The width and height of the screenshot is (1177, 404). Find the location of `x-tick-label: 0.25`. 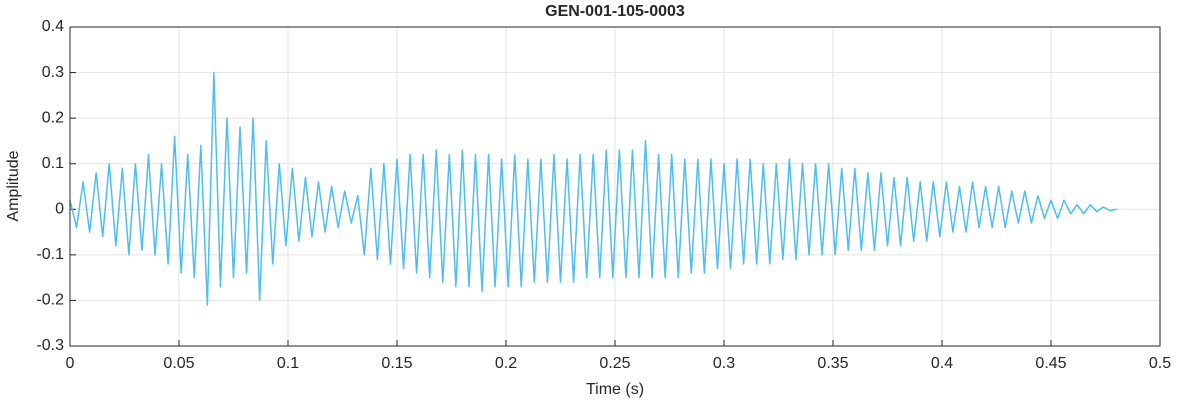

x-tick-label: 0.25 is located at coordinates (614, 363).